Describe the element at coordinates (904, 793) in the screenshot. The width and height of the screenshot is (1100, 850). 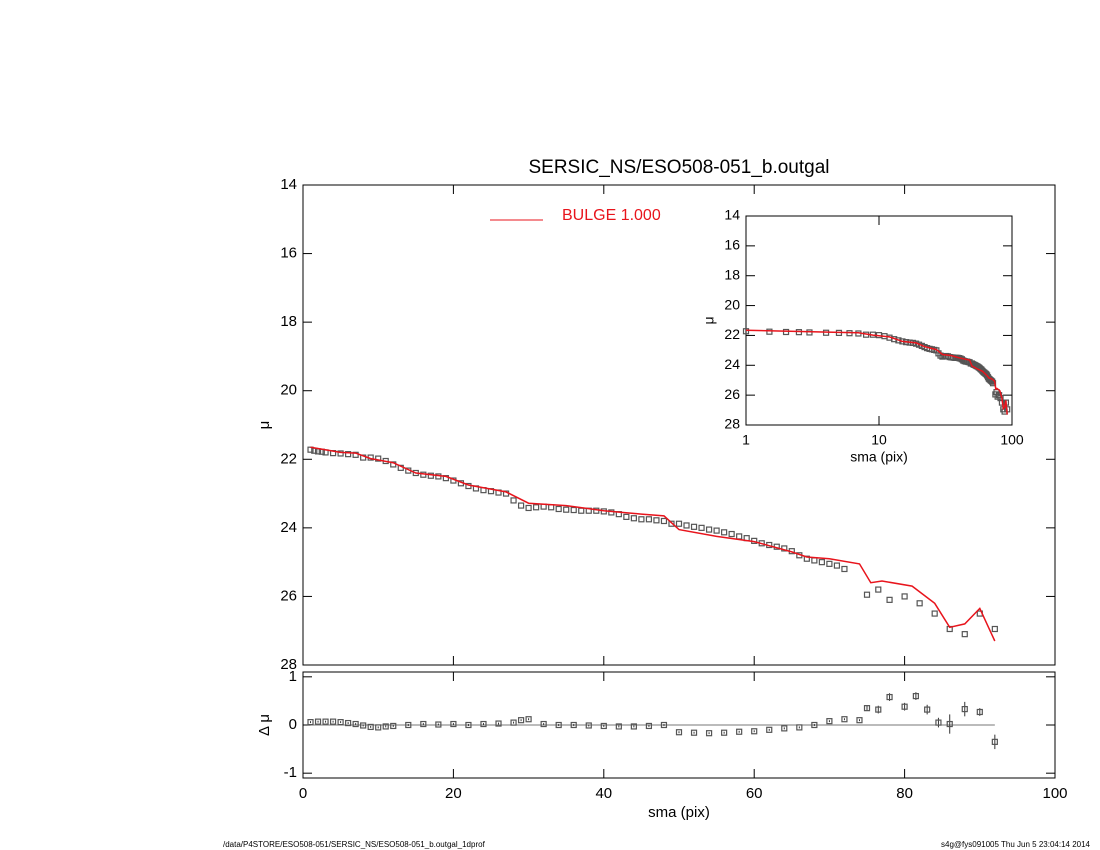
I see `x-tick-label: 80` at that location.